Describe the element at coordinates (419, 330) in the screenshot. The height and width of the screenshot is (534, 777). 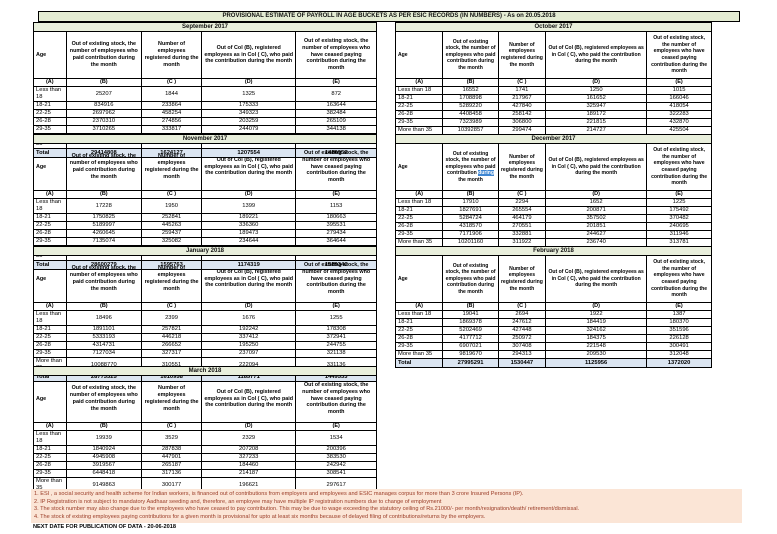
I see `age-cell: 22-25` at that location.